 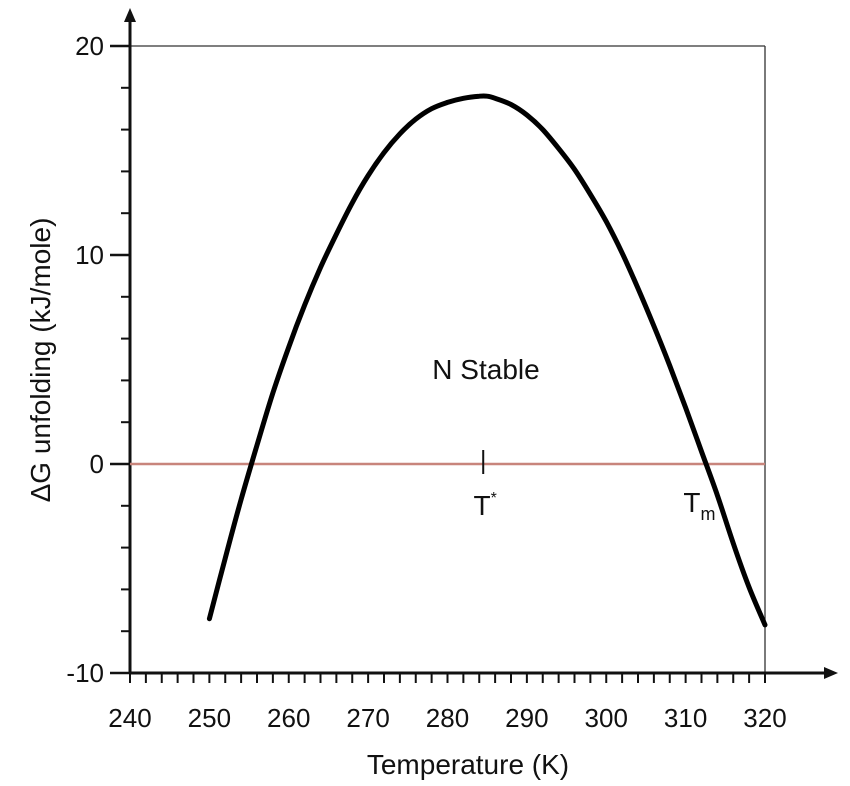 I want to click on y-tick-label: 10, so click(x=89, y=255).